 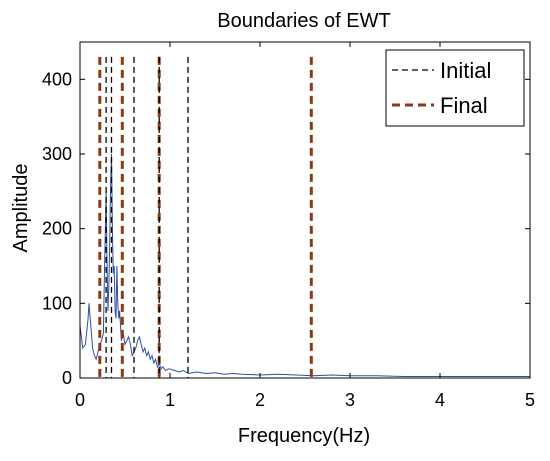 What do you see at coordinates (530, 400) in the screenshot?
I see `x-tick-label: 5` at bounding box center [530, 400].